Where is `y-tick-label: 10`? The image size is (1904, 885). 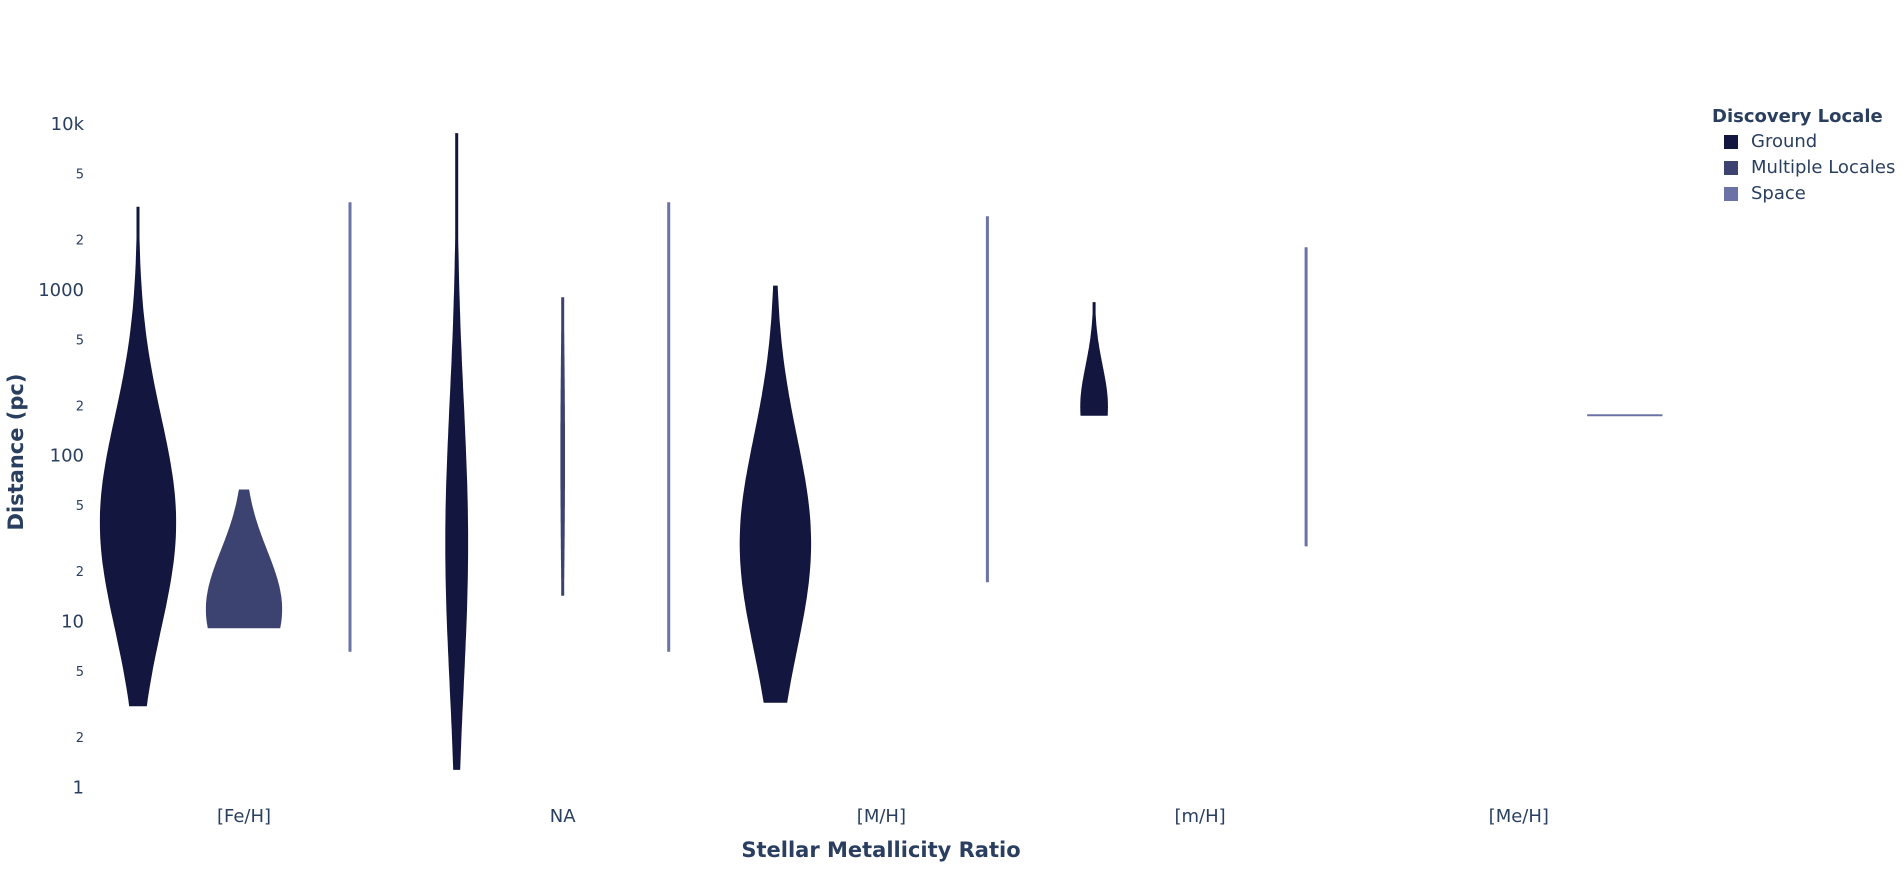 y-tick-label: 10 is located at coordinates (72, 622).